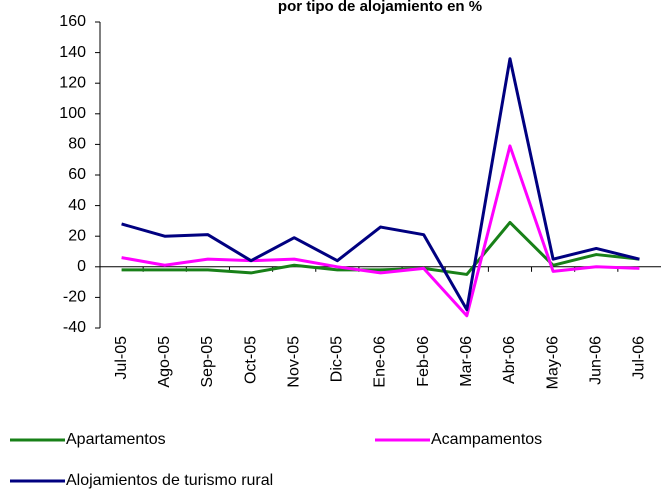  What do you see at coordinates (337, 359) in the screenshot?
I see `x-tick-label: Dic-05` at bounding box center [337, 359].